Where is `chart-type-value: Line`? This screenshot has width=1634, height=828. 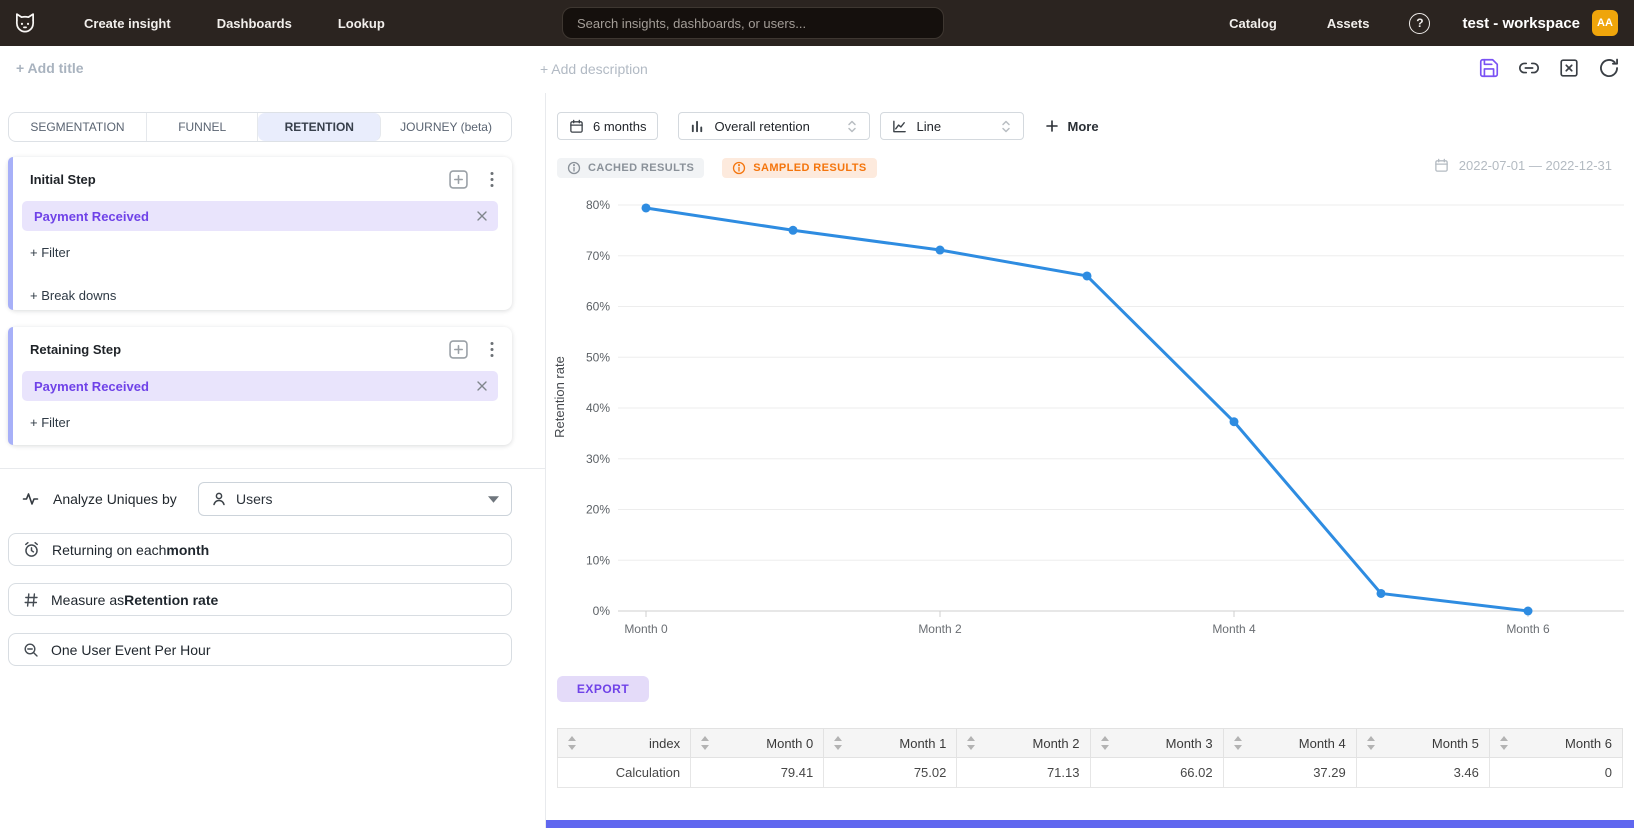
chart-type-value: Line is located at coordinates (929, 126).